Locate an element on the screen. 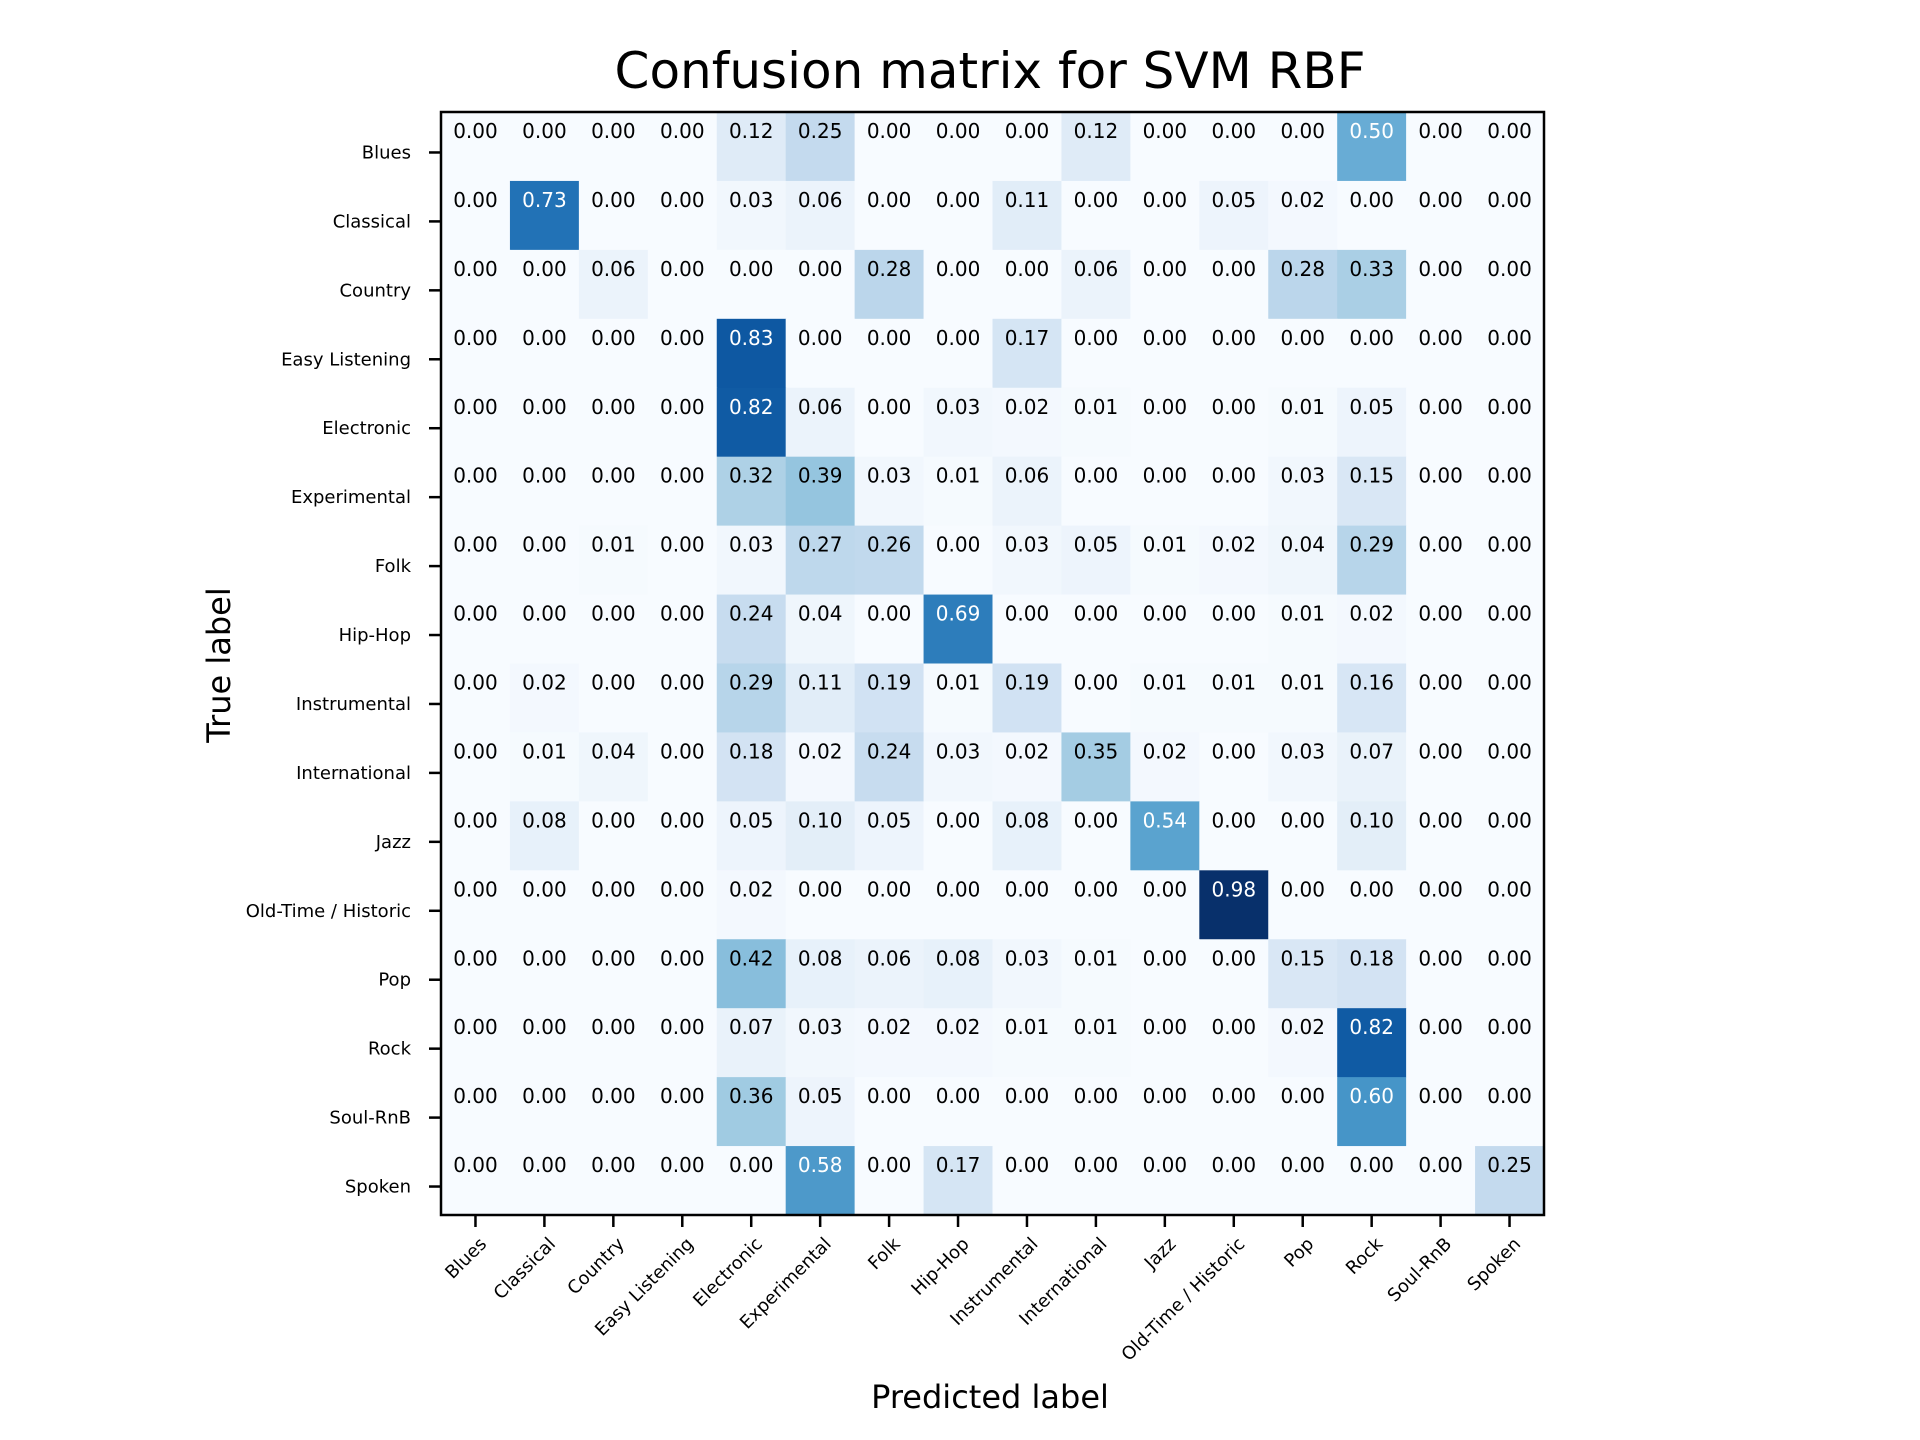  cell-value-label: 0.02 is located at coordinates (751, 889).